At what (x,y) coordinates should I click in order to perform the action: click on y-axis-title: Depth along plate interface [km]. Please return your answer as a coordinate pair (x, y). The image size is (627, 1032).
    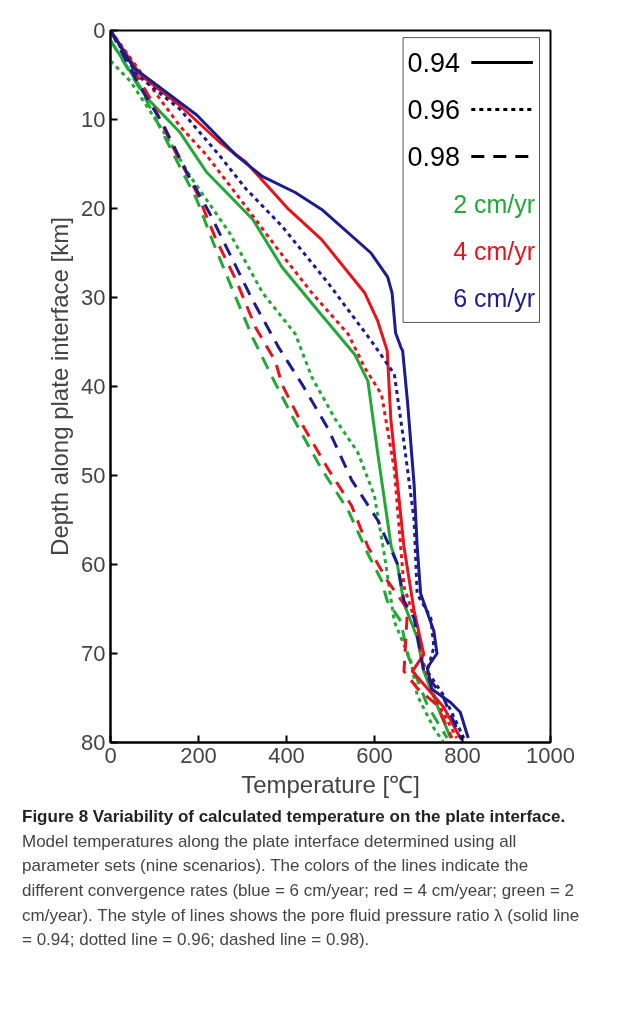
    Looking at the image, I should click on (60, 386).